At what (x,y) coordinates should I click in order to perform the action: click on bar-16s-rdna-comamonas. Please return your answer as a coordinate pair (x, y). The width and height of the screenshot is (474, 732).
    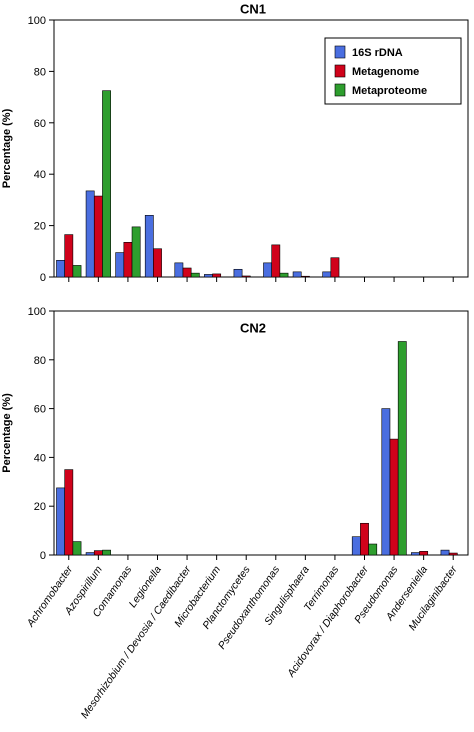
    Looking at the image, I should click on (120, 265).